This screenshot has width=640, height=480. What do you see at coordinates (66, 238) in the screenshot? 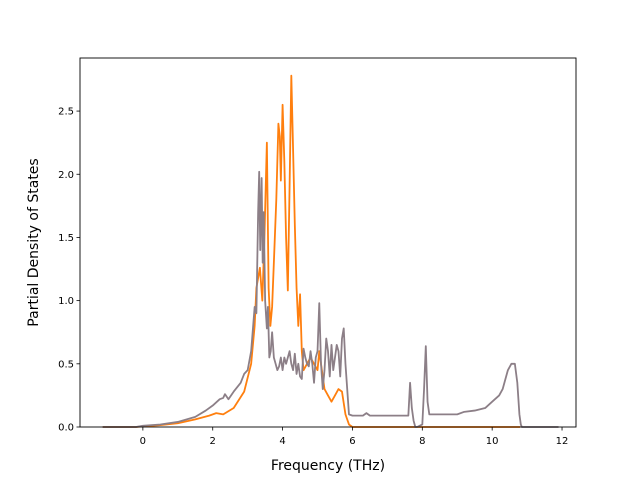
I see `y-tick-label: 1.5` at bounding box center [66, 238].